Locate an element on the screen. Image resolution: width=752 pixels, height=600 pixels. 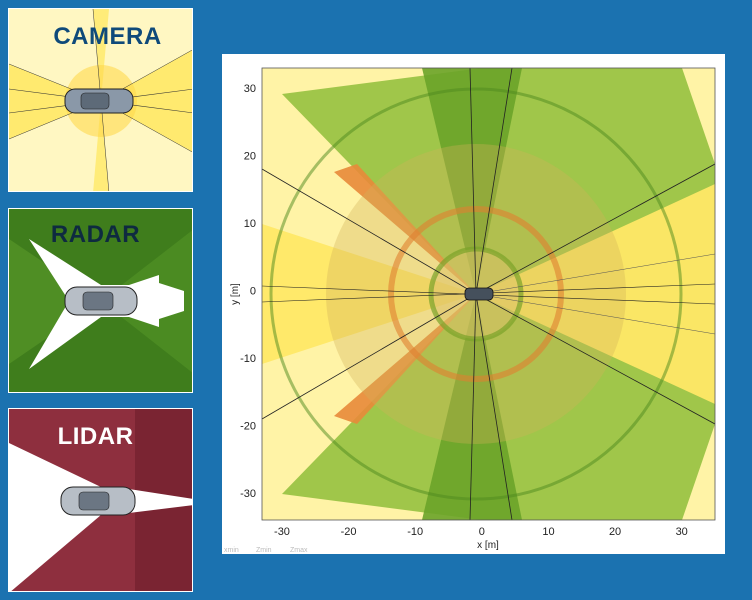
x-tick-label: -10 is located at coordinates (415, 532).